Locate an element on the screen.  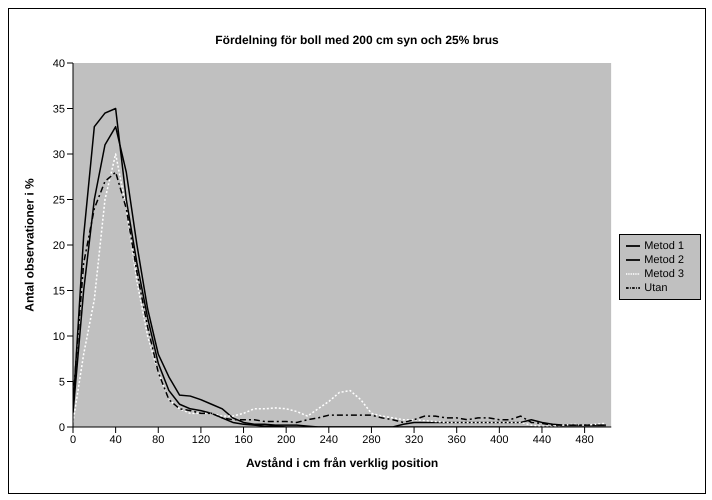
x-tick-label: 320 is located at coordinates (414, 440).